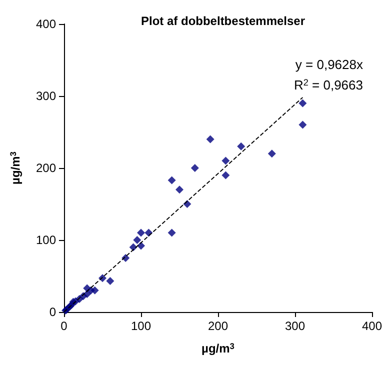  I want to click on x-tick-label: 200, so click(218, 326).